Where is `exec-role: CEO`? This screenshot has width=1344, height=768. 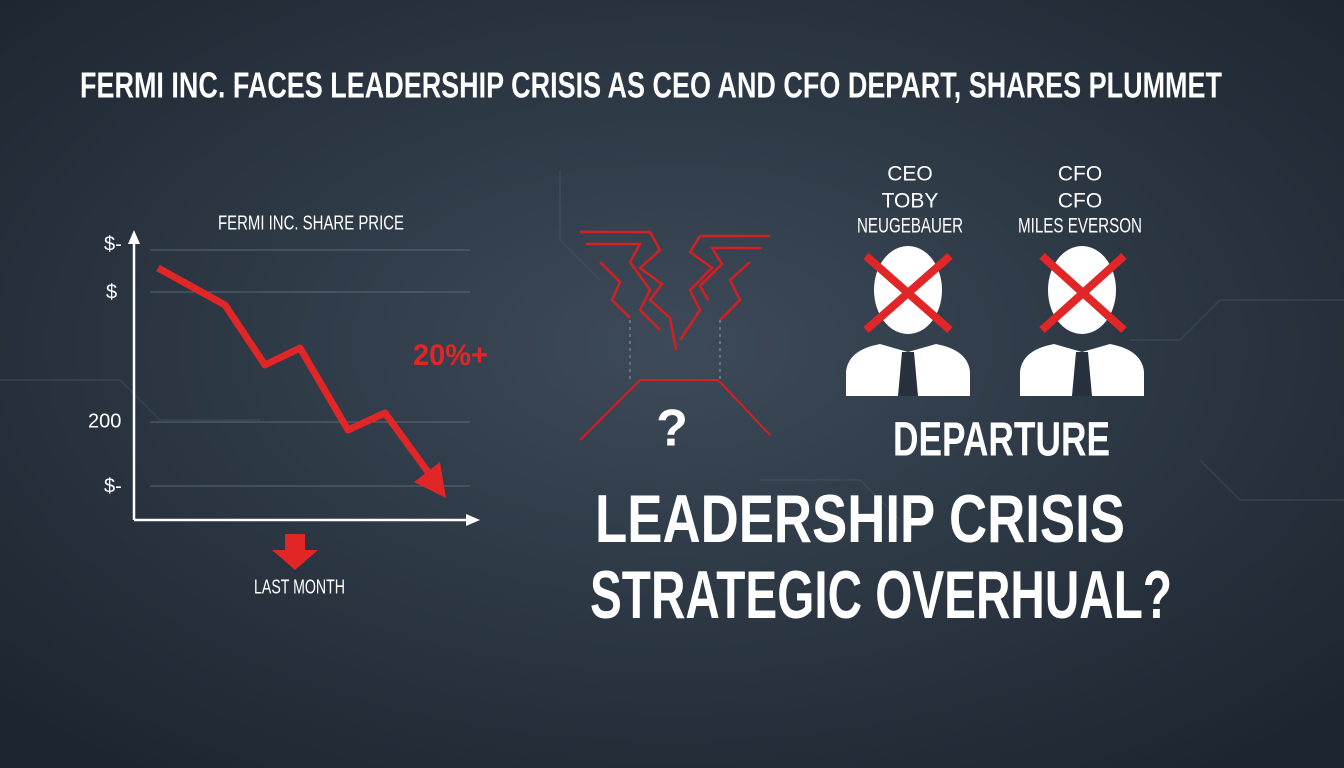 exec-role: CEO is located at coordinates (910, 174).